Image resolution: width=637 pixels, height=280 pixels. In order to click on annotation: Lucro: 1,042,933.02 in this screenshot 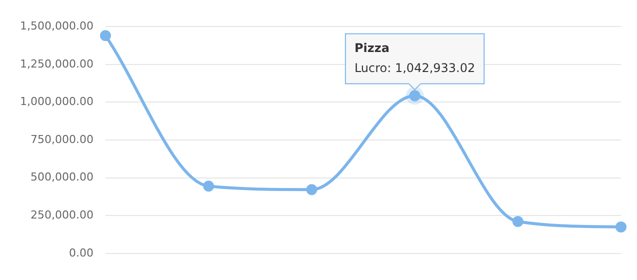, I will do `click(415, 67)`.